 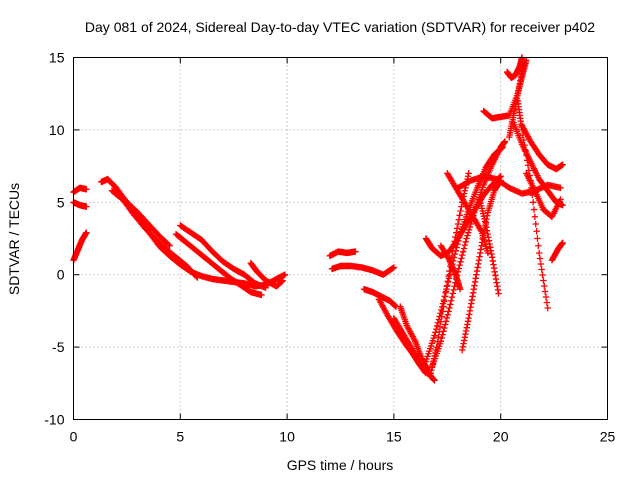 I want to click on y-tick-label: 0, so click(x=61, y=275).